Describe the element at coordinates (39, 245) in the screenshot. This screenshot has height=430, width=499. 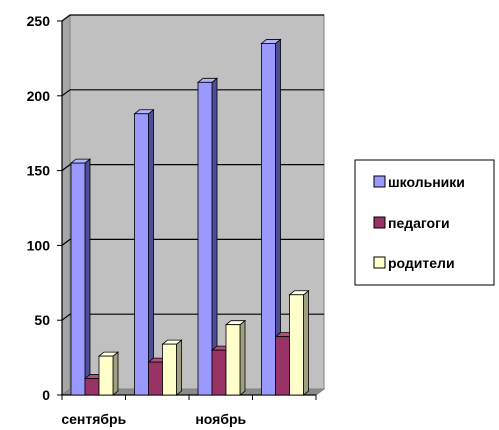
I see `y-tick-label: 100` at that location.